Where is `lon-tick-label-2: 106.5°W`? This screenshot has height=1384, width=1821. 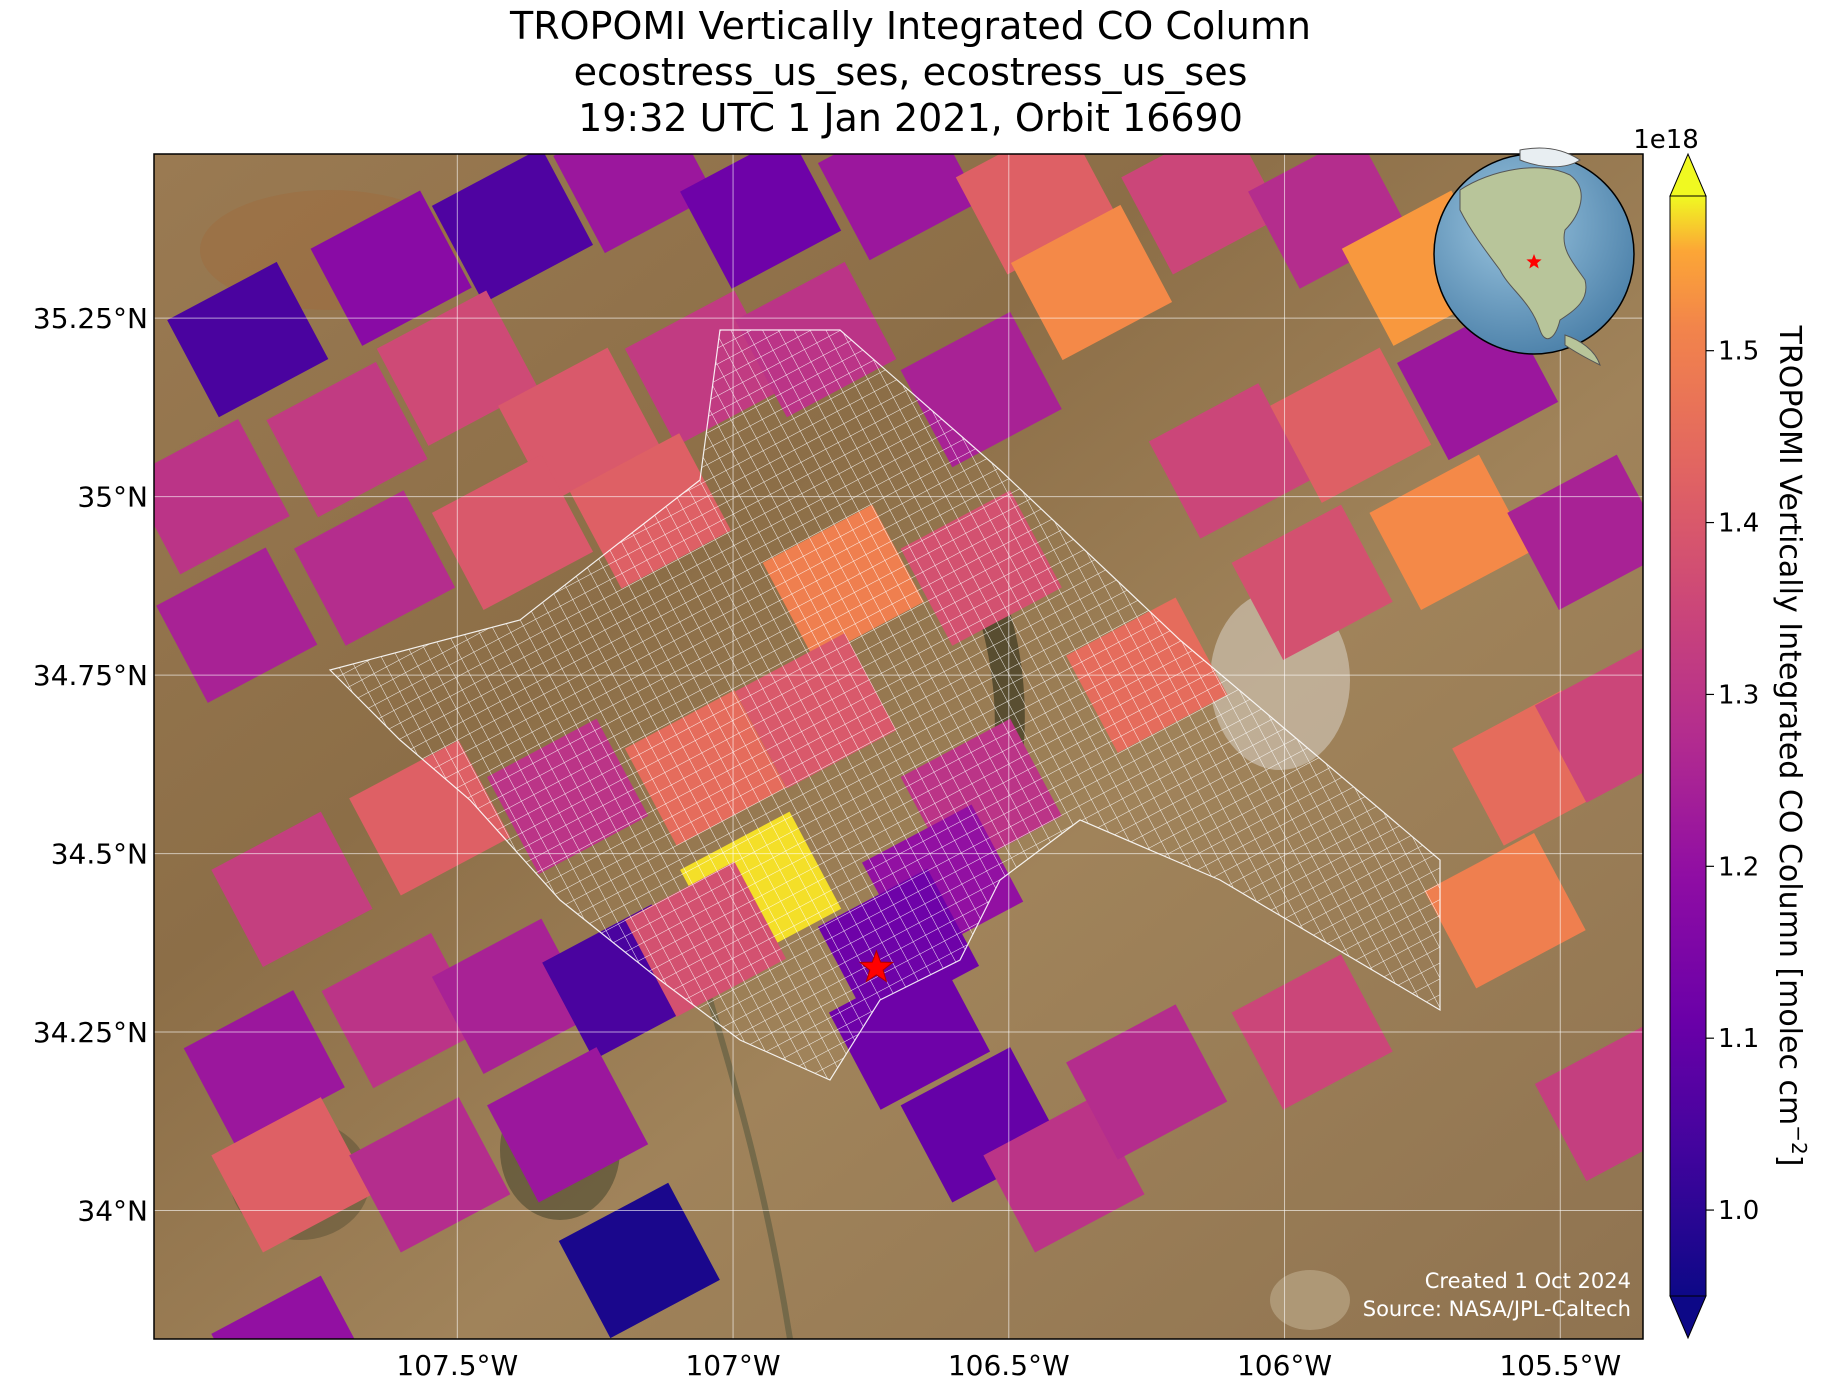
lon-tick-label-2: 106.5°W is located at coordinates (1009, 1365).